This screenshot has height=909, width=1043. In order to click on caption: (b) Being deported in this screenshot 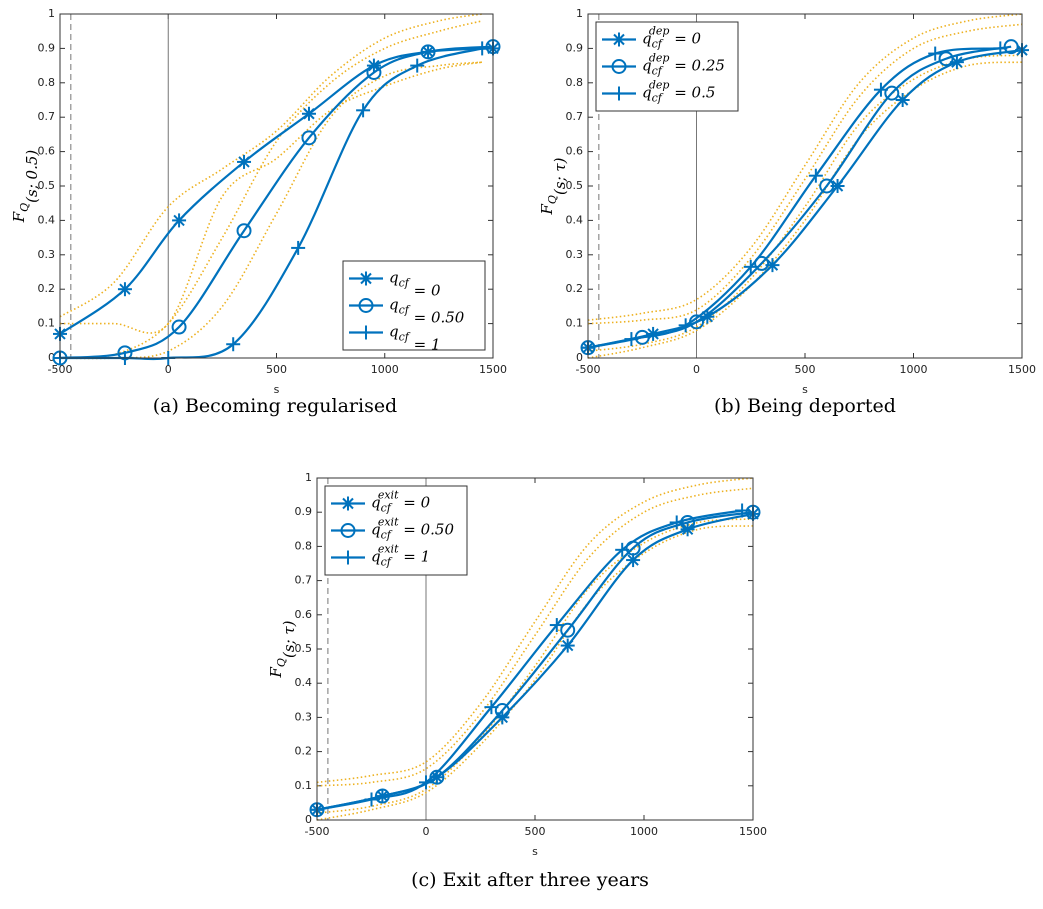, I will do `click(805, 406)`.